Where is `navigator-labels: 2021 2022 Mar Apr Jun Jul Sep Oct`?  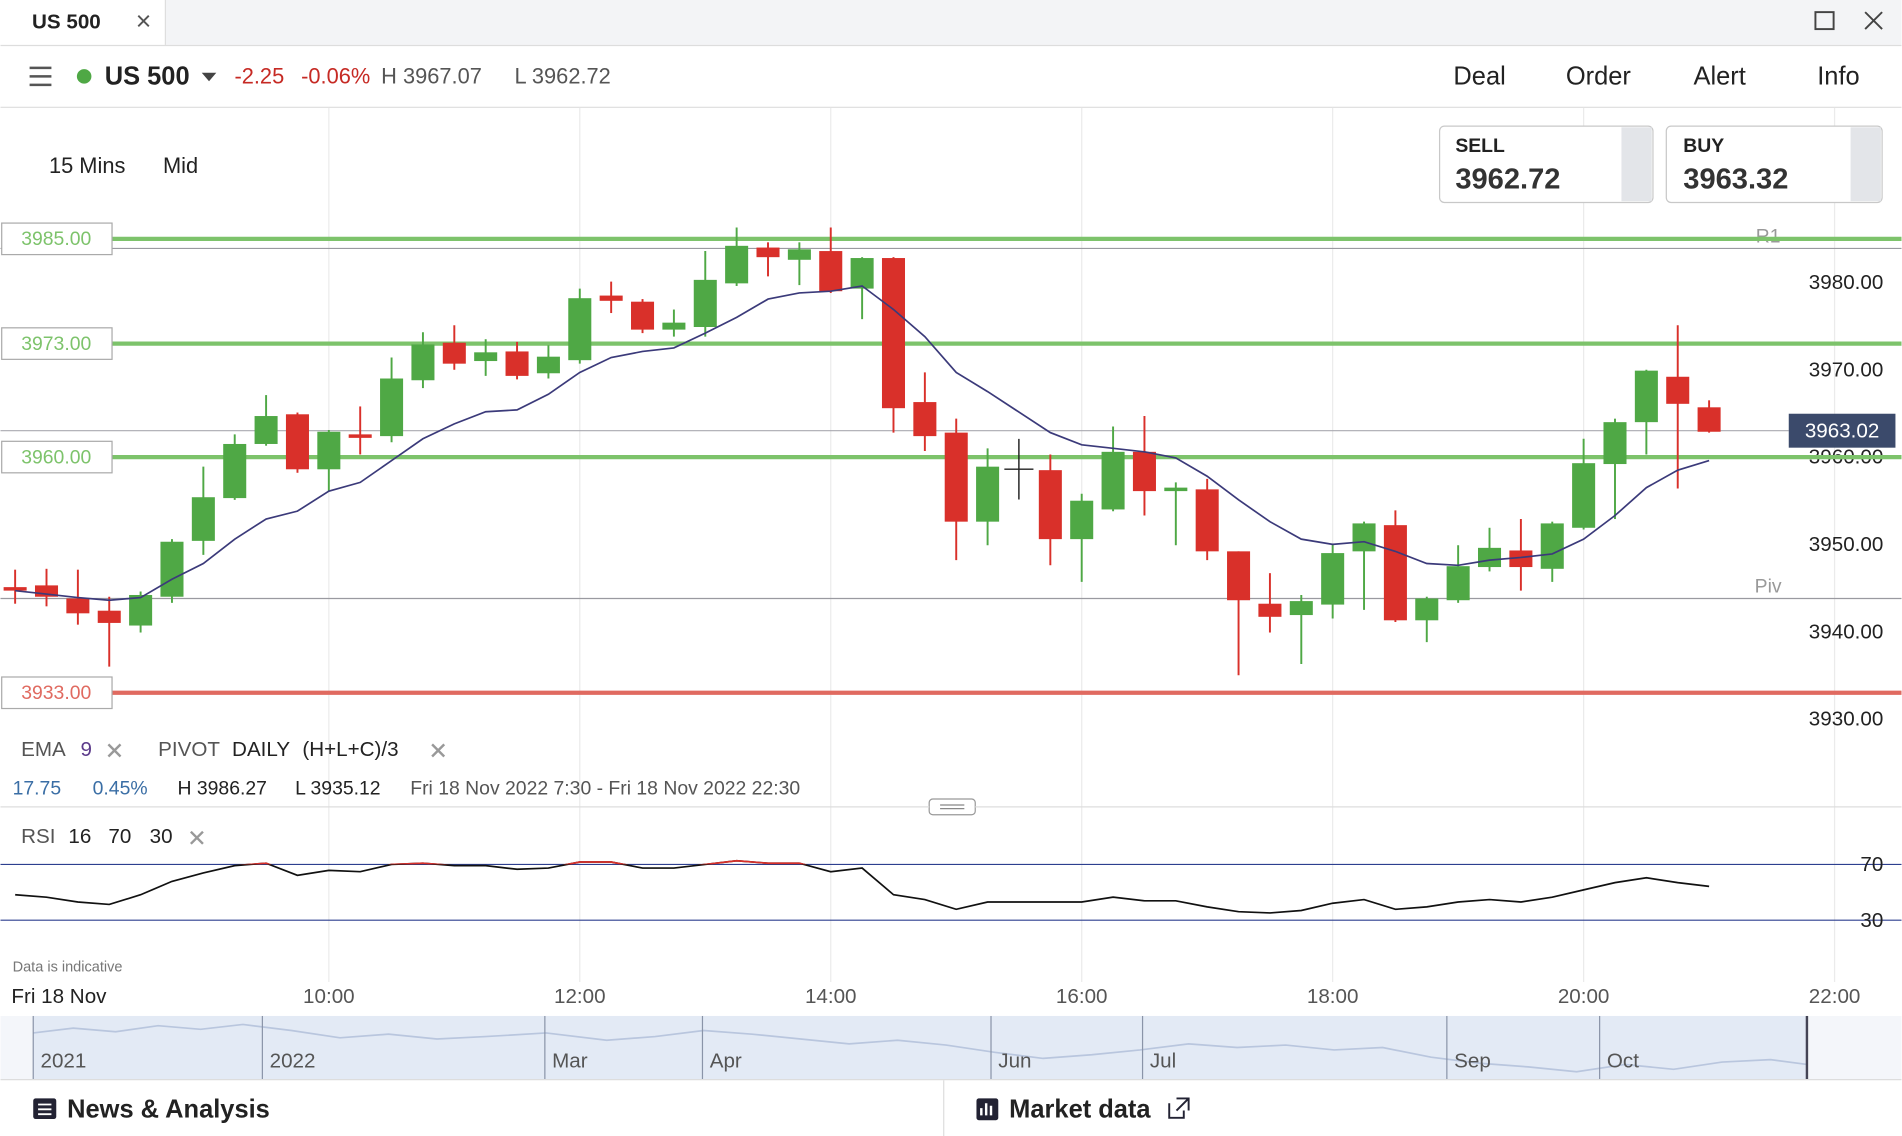 navigator-labels: 2021 2022 Mar Apr Jun Jul Sep Oct is located at coordinates (835, 1047).